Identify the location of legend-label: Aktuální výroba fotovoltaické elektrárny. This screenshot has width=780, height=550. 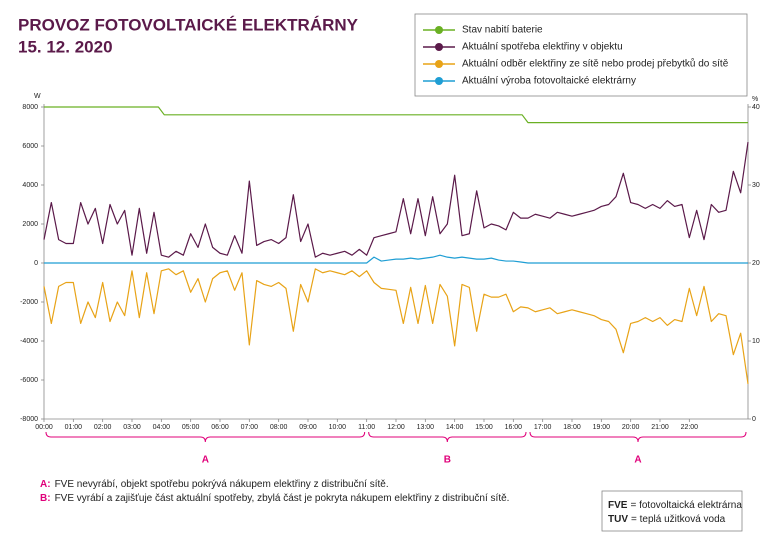
(549, 81).